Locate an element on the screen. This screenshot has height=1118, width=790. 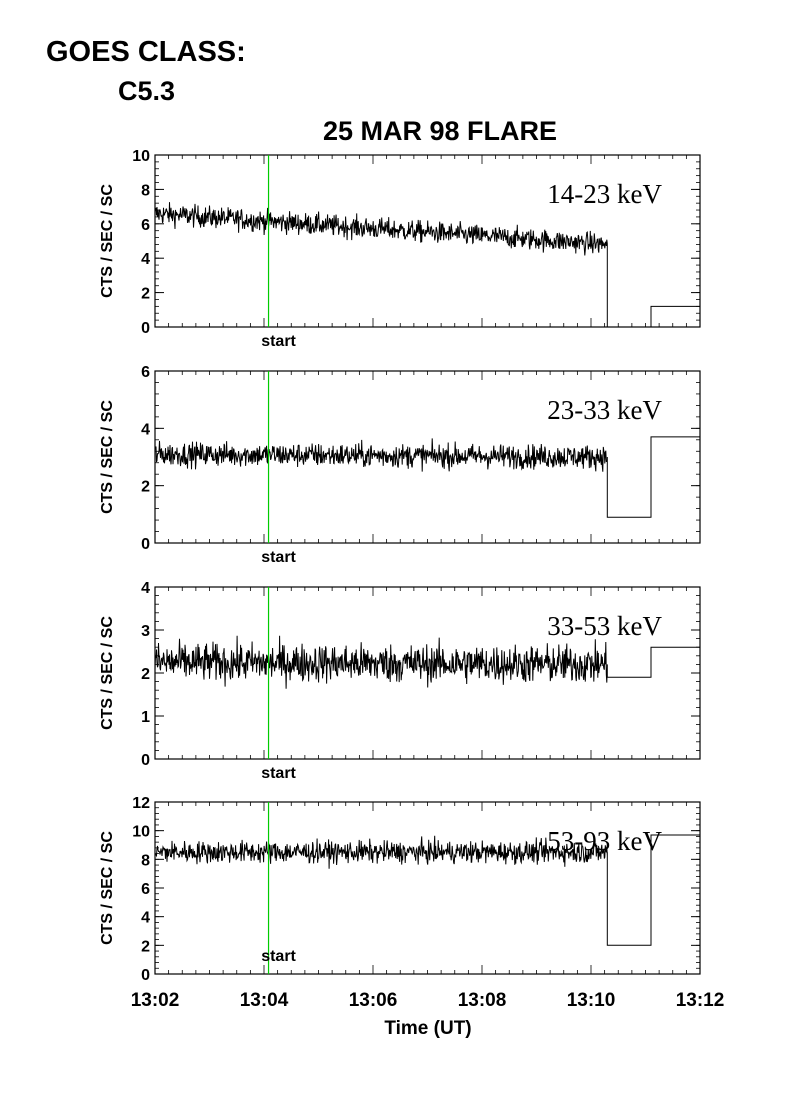
x-tick-label: 13:04 is located at coordinates (264, 1000).